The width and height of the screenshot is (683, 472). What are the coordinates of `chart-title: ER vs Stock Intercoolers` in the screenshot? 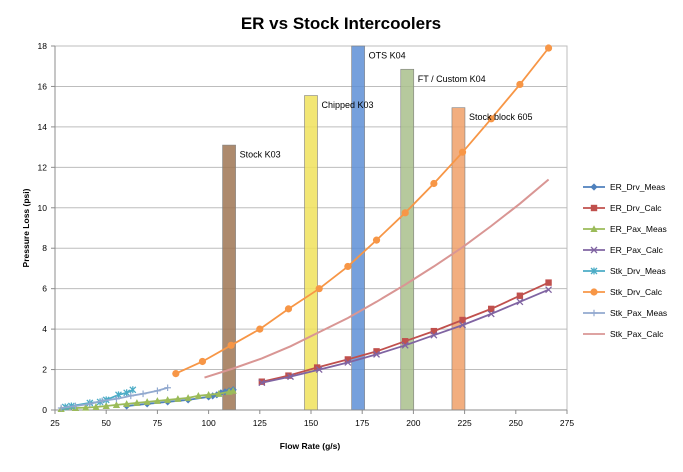 It's located at (341, 23).